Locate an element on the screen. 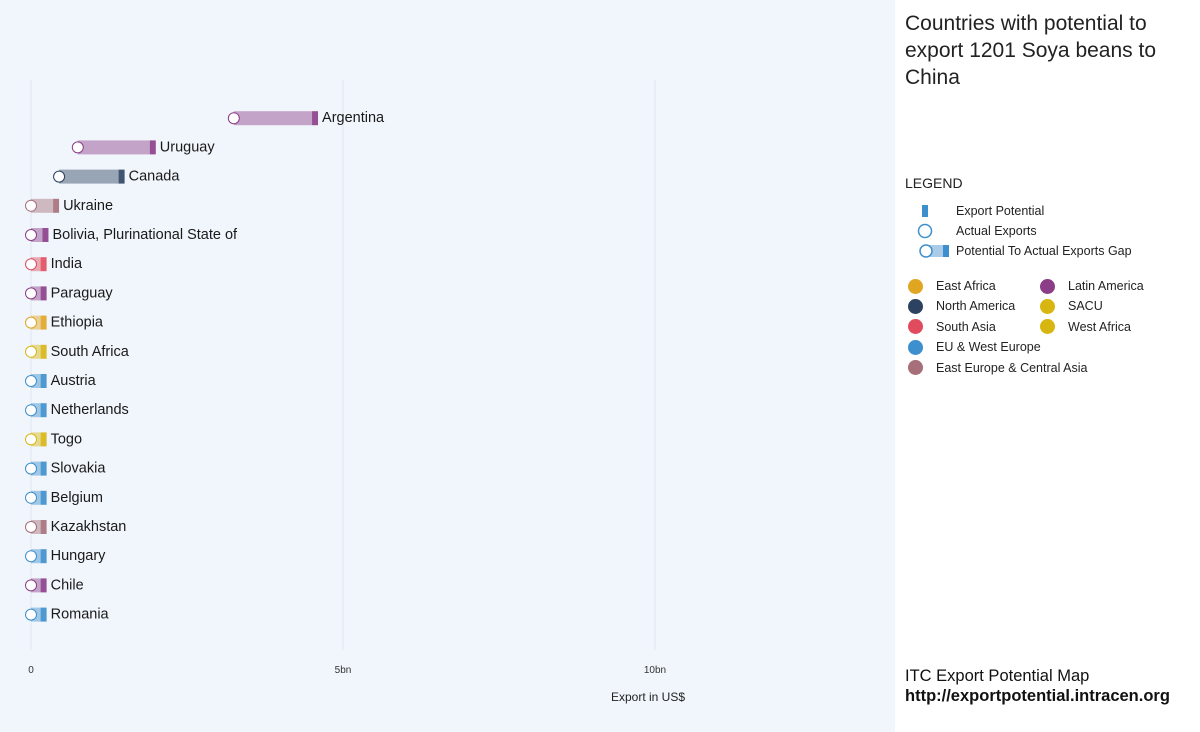 The width and height of the screenshot is (1200, 732). country-label: Uruguay is located at coordinates (188, 147).